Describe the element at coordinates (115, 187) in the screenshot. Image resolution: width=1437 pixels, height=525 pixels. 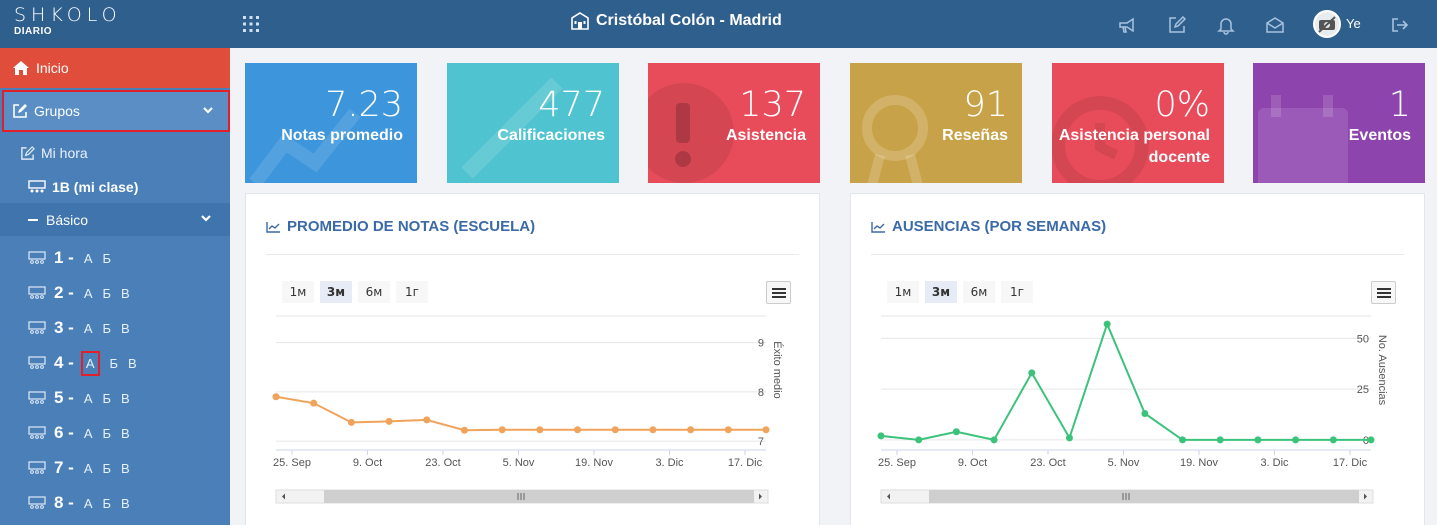
I see `sidebar-item-mi-clase: 1B (mi clase)` at that location.